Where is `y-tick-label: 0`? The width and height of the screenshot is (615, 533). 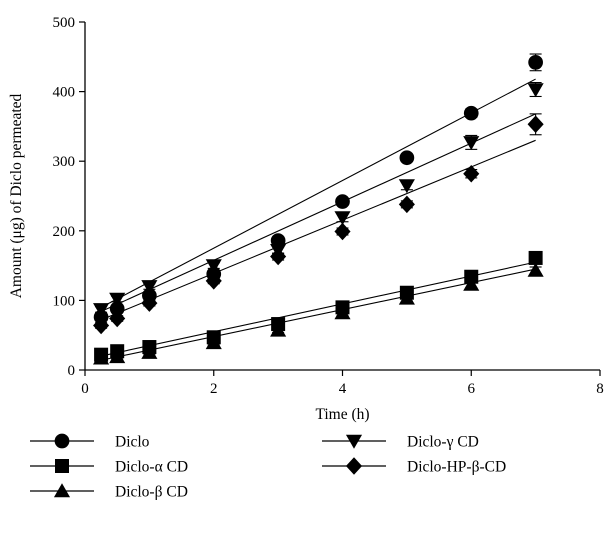
y-tick-label: 0 is located at coordinates (72, 371).